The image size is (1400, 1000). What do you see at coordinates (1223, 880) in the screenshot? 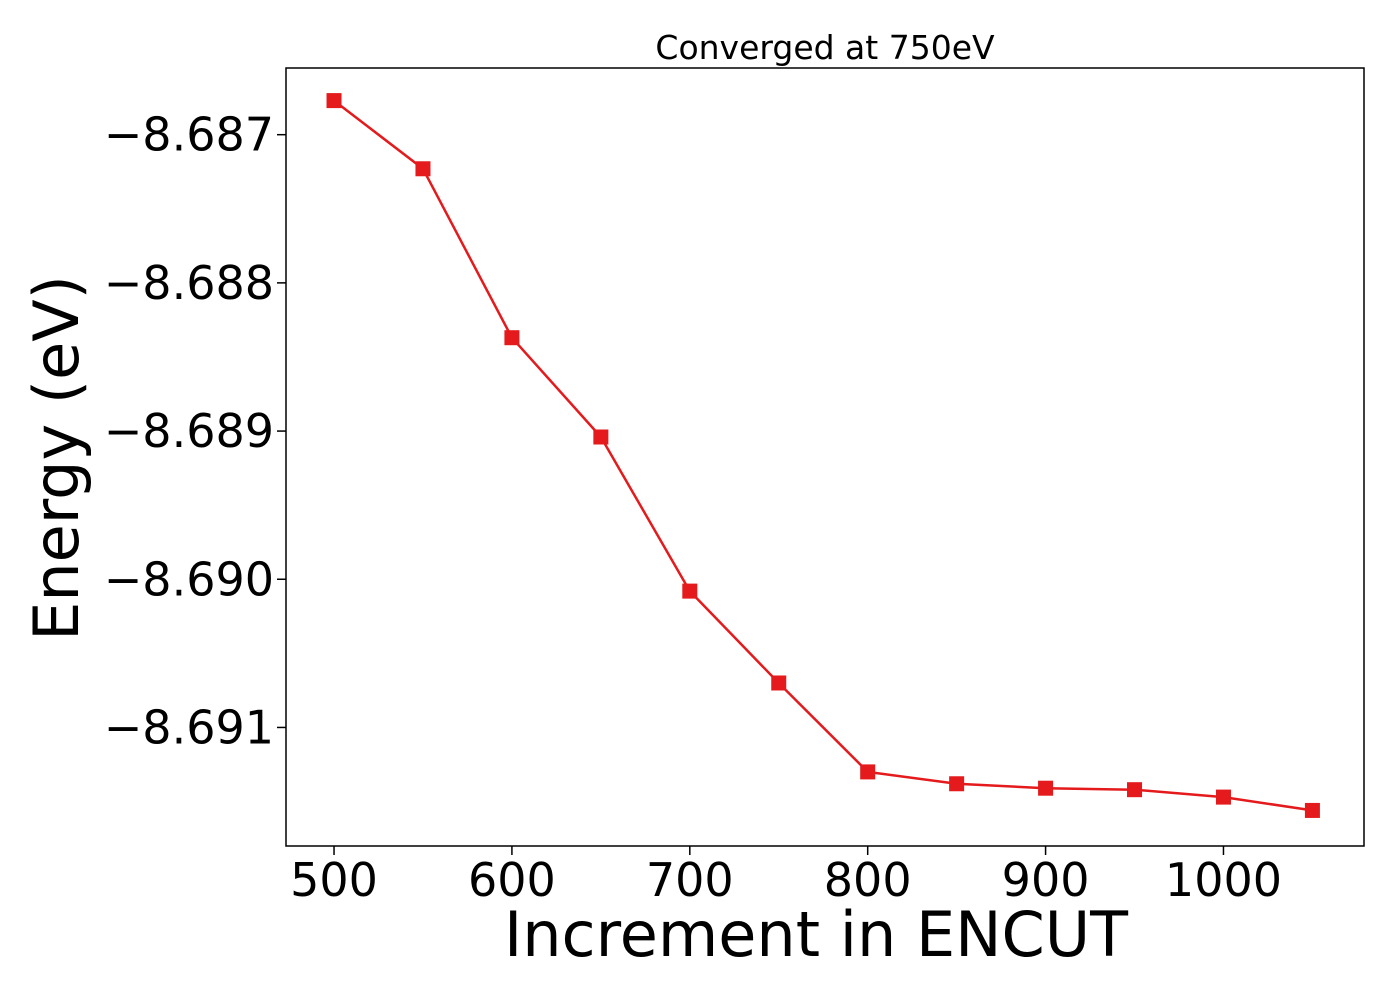
I see `x-tick-label: 1000` at bounding box center [1223, 880].